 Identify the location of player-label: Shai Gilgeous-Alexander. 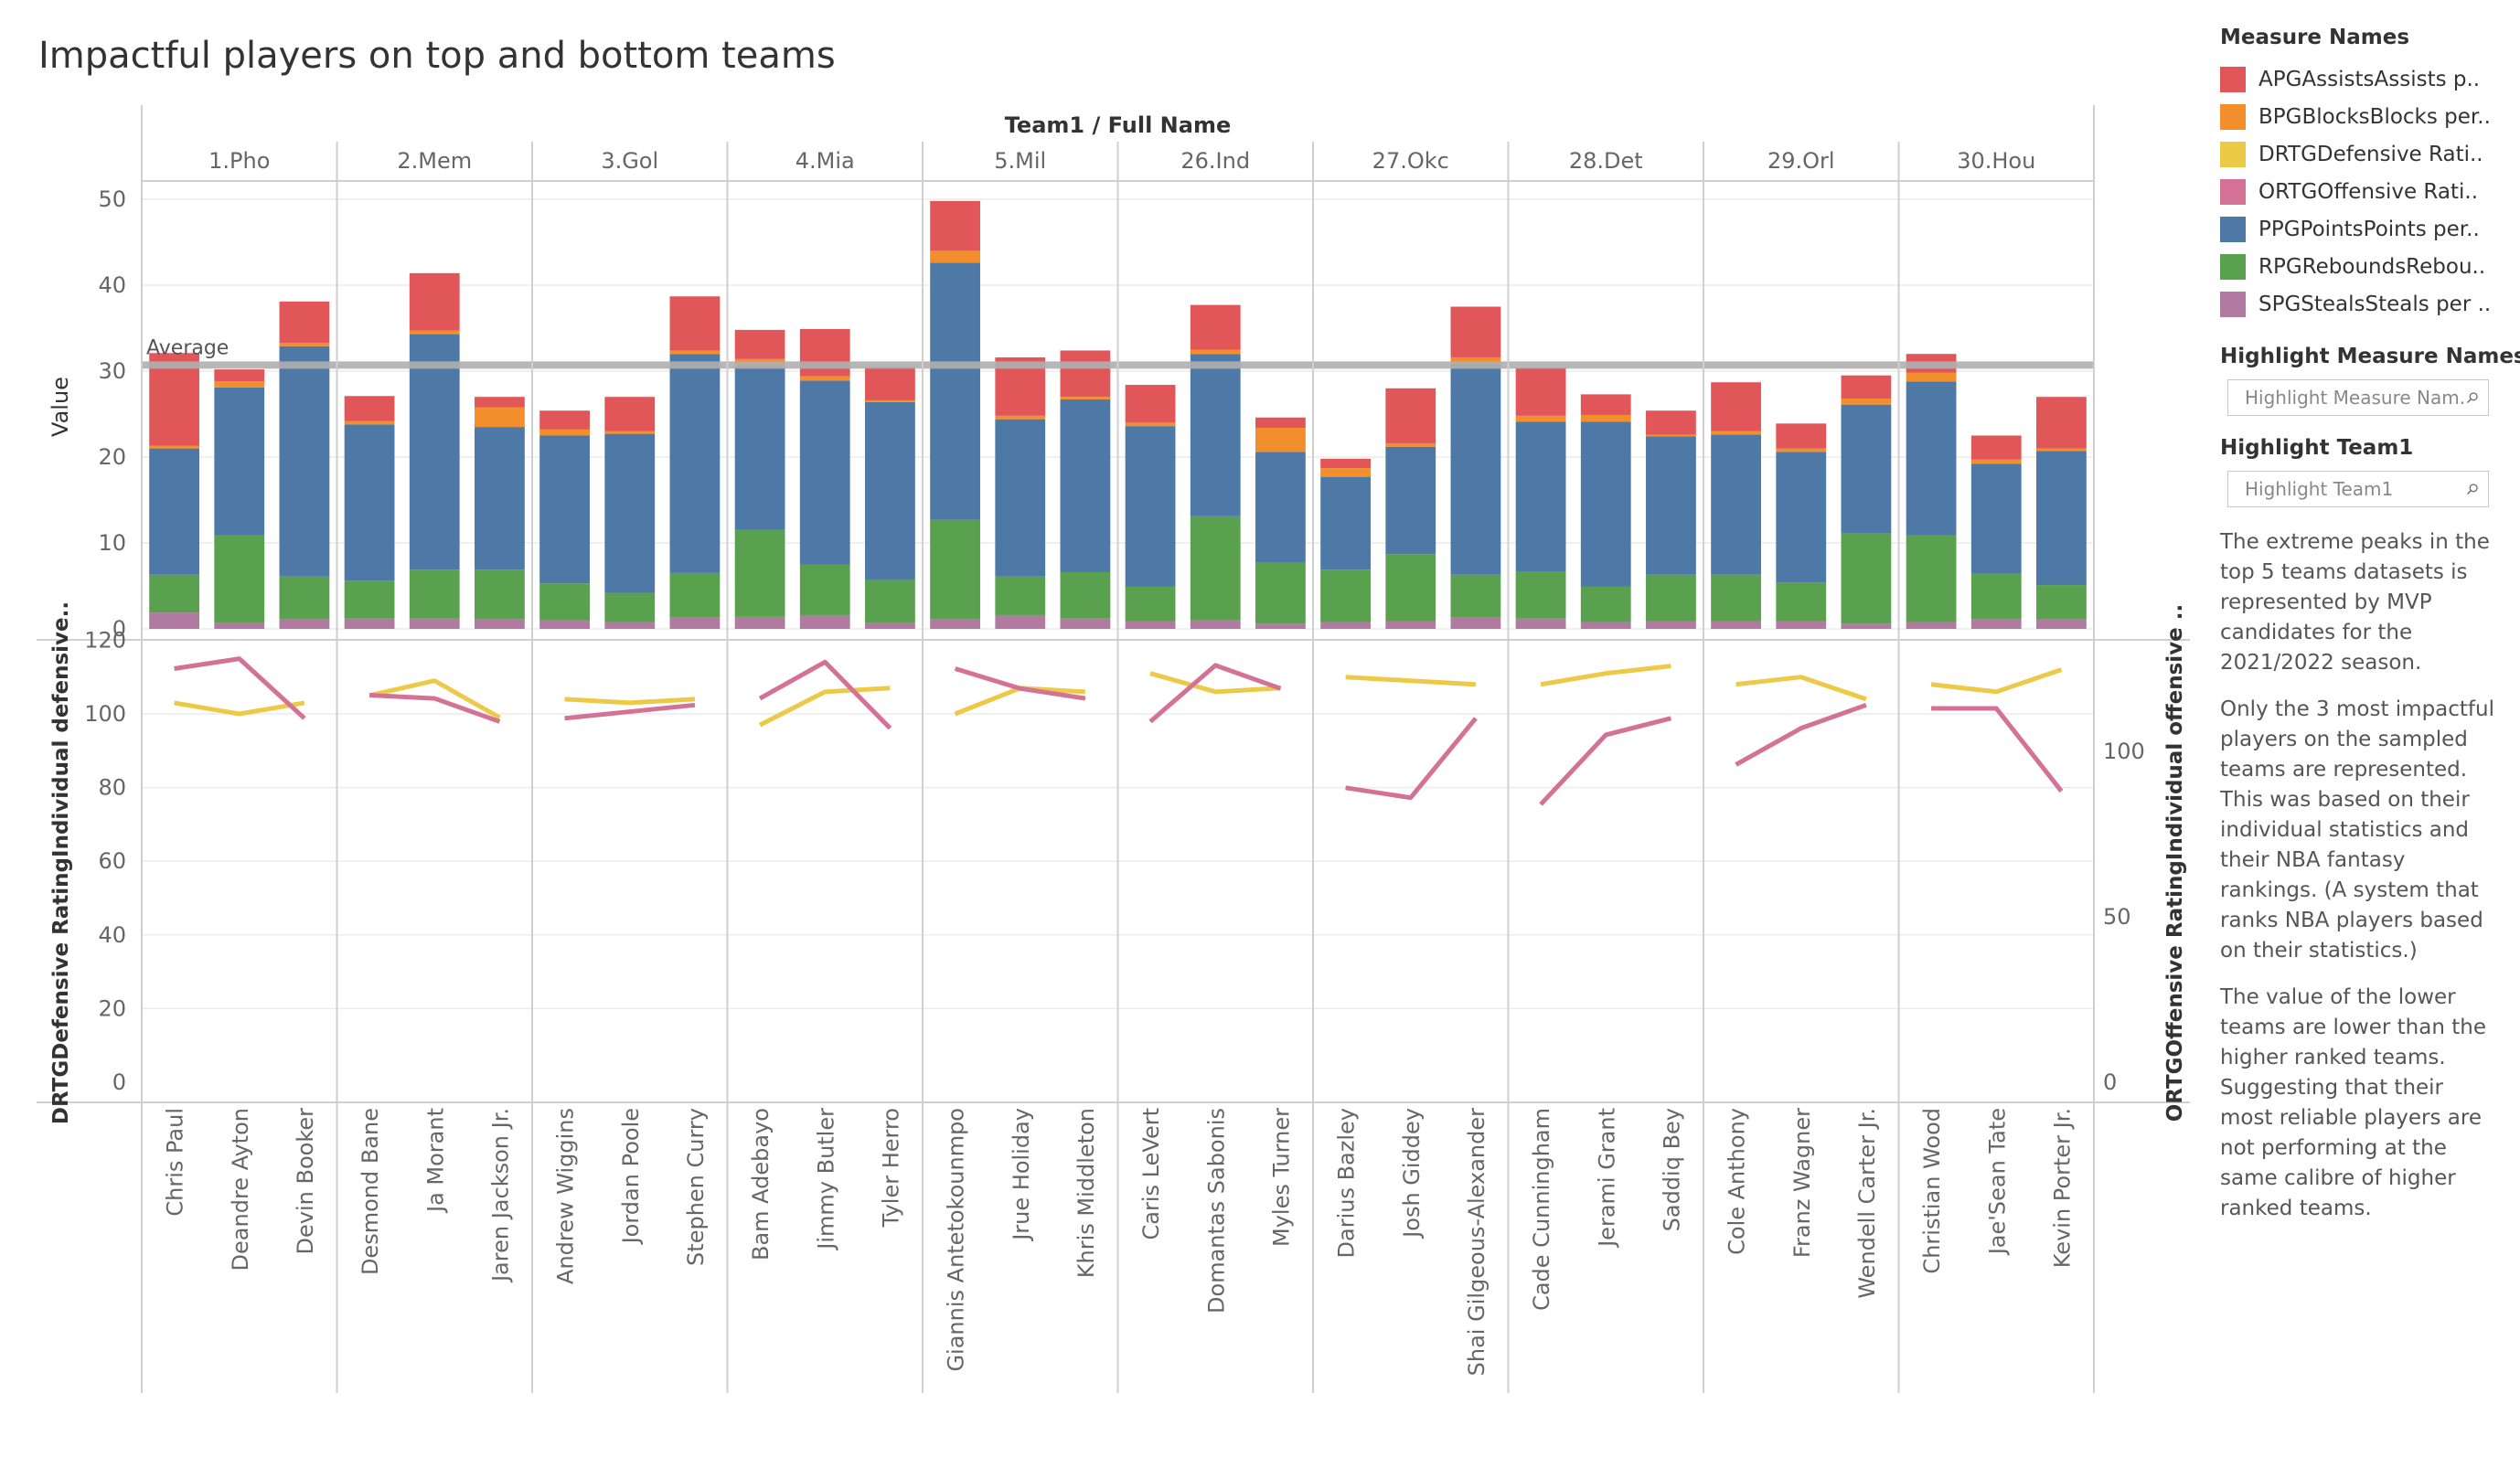
(1477, 1242).